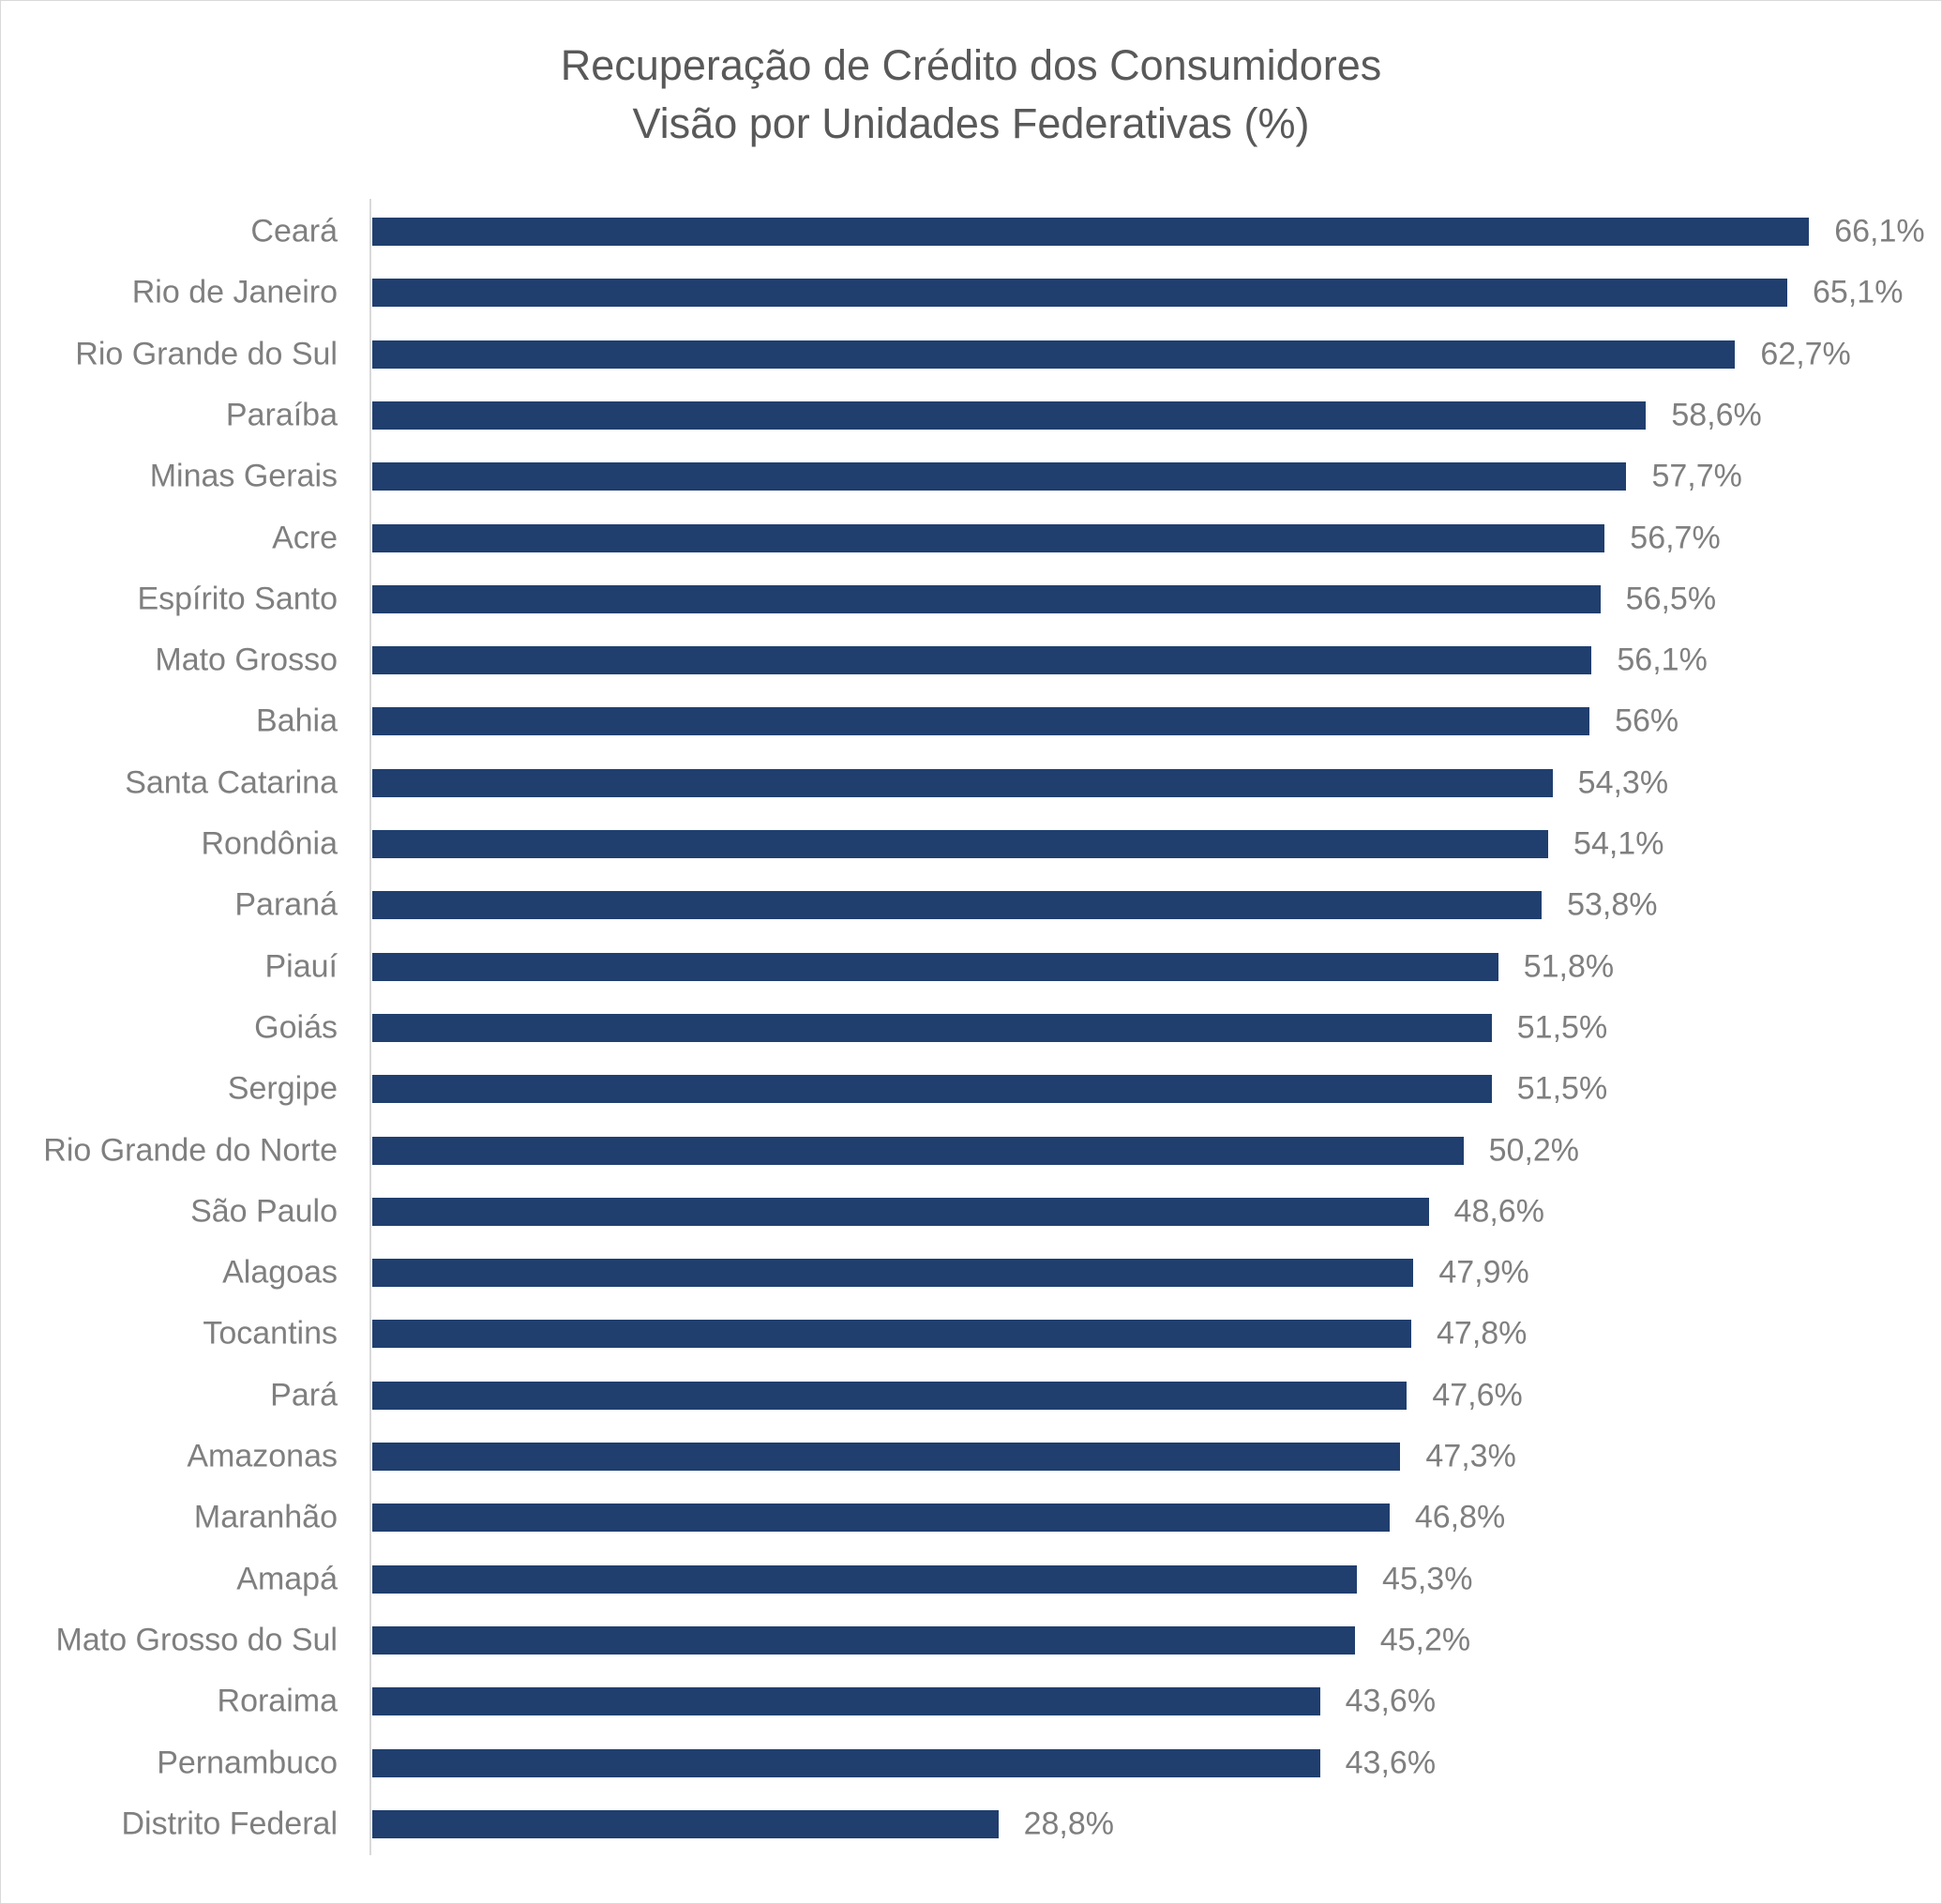 The image size is (1942, 1904). Describe the element at coordinates (297, 721) in the screenshot. I see `category-label: Bahia` at that location.